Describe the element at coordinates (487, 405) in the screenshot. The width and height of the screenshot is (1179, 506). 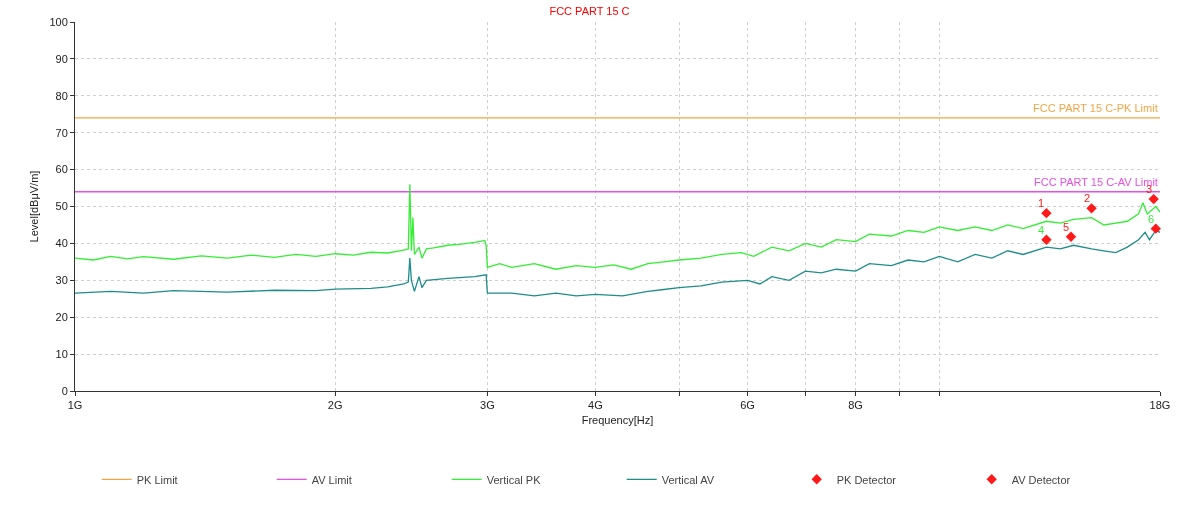
I see `x-tick-label: 3G` at that location.